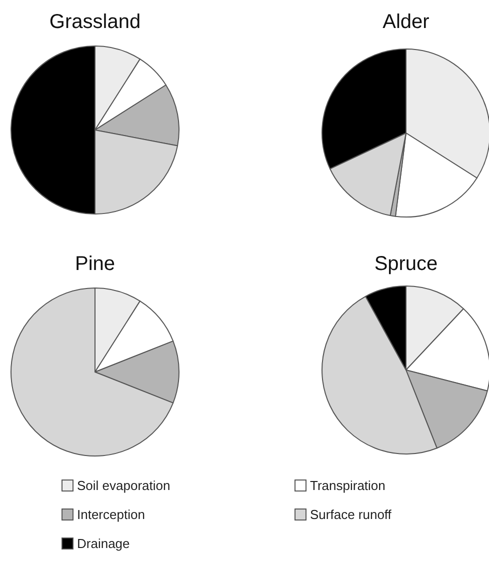 The width and height of the screenshot is (489, 561). I want to click on legend-label: Drainage, so click(103, 543).